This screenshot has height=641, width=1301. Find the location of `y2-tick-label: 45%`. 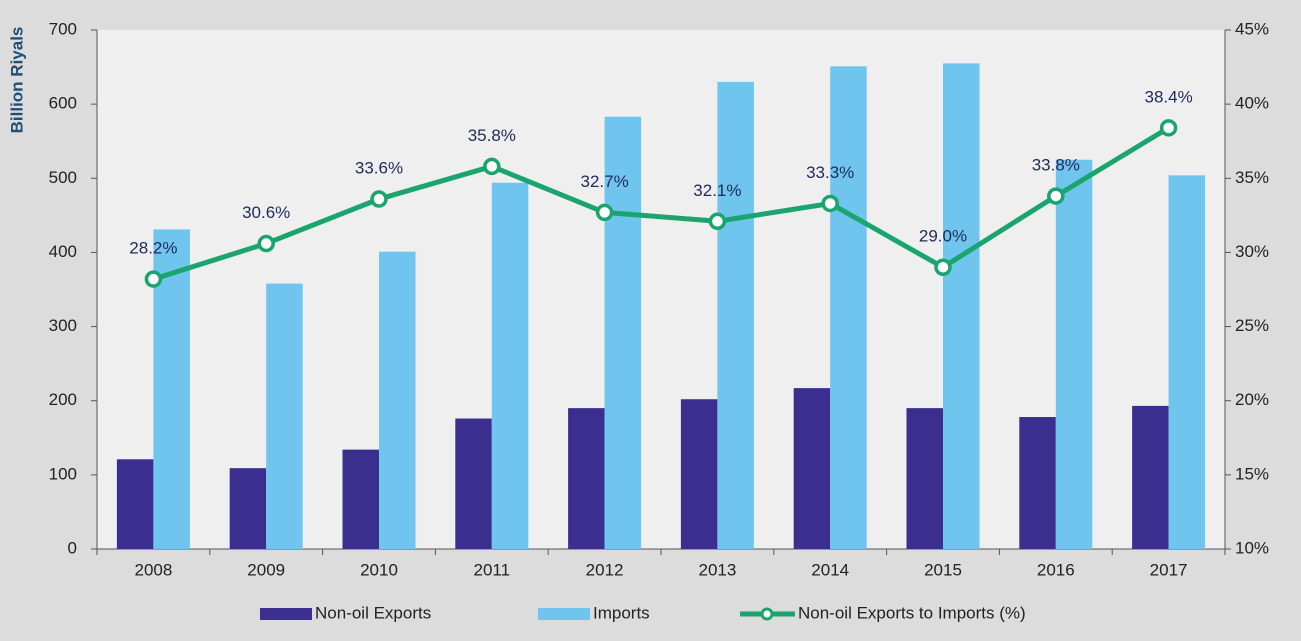

y2-tick-label: 45% is located at coordinates (1252, 28).